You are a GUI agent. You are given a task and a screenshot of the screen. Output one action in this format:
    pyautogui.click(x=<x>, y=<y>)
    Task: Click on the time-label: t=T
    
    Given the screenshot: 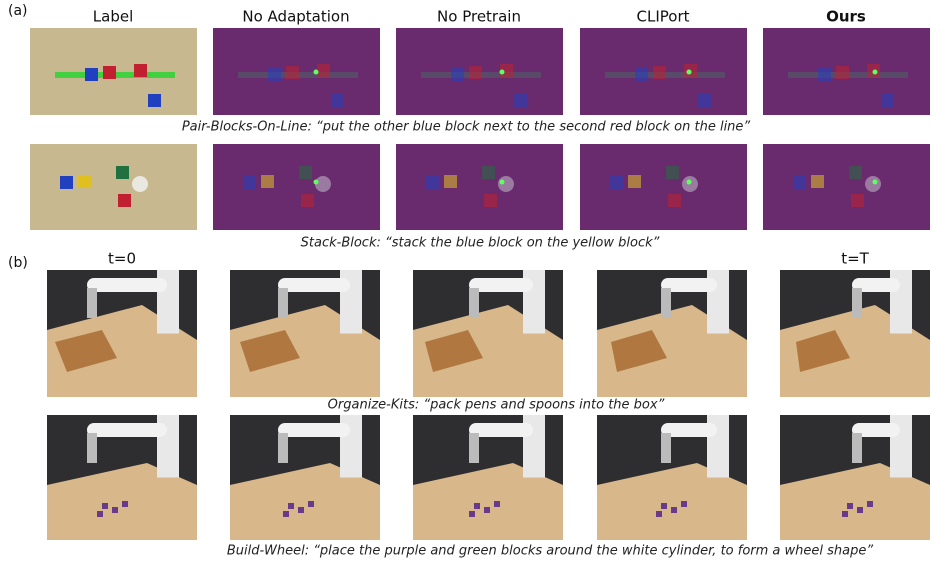 What is the action you would take?
    pyautogui.click(x=855, y=259)
    